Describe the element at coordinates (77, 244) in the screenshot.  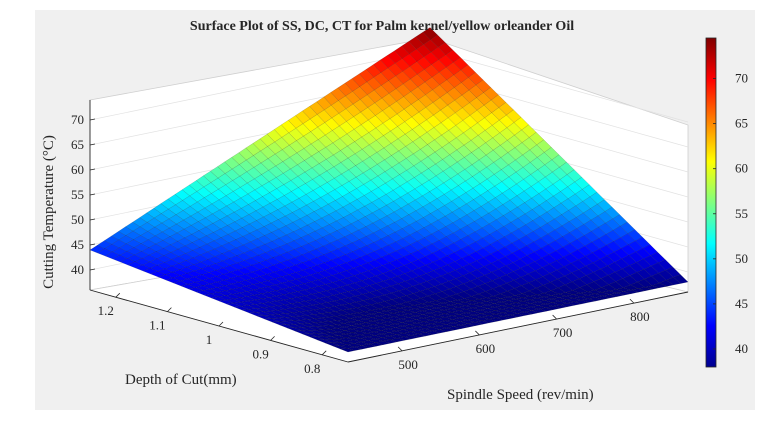
I see `z-tick-label: 45` at that location.